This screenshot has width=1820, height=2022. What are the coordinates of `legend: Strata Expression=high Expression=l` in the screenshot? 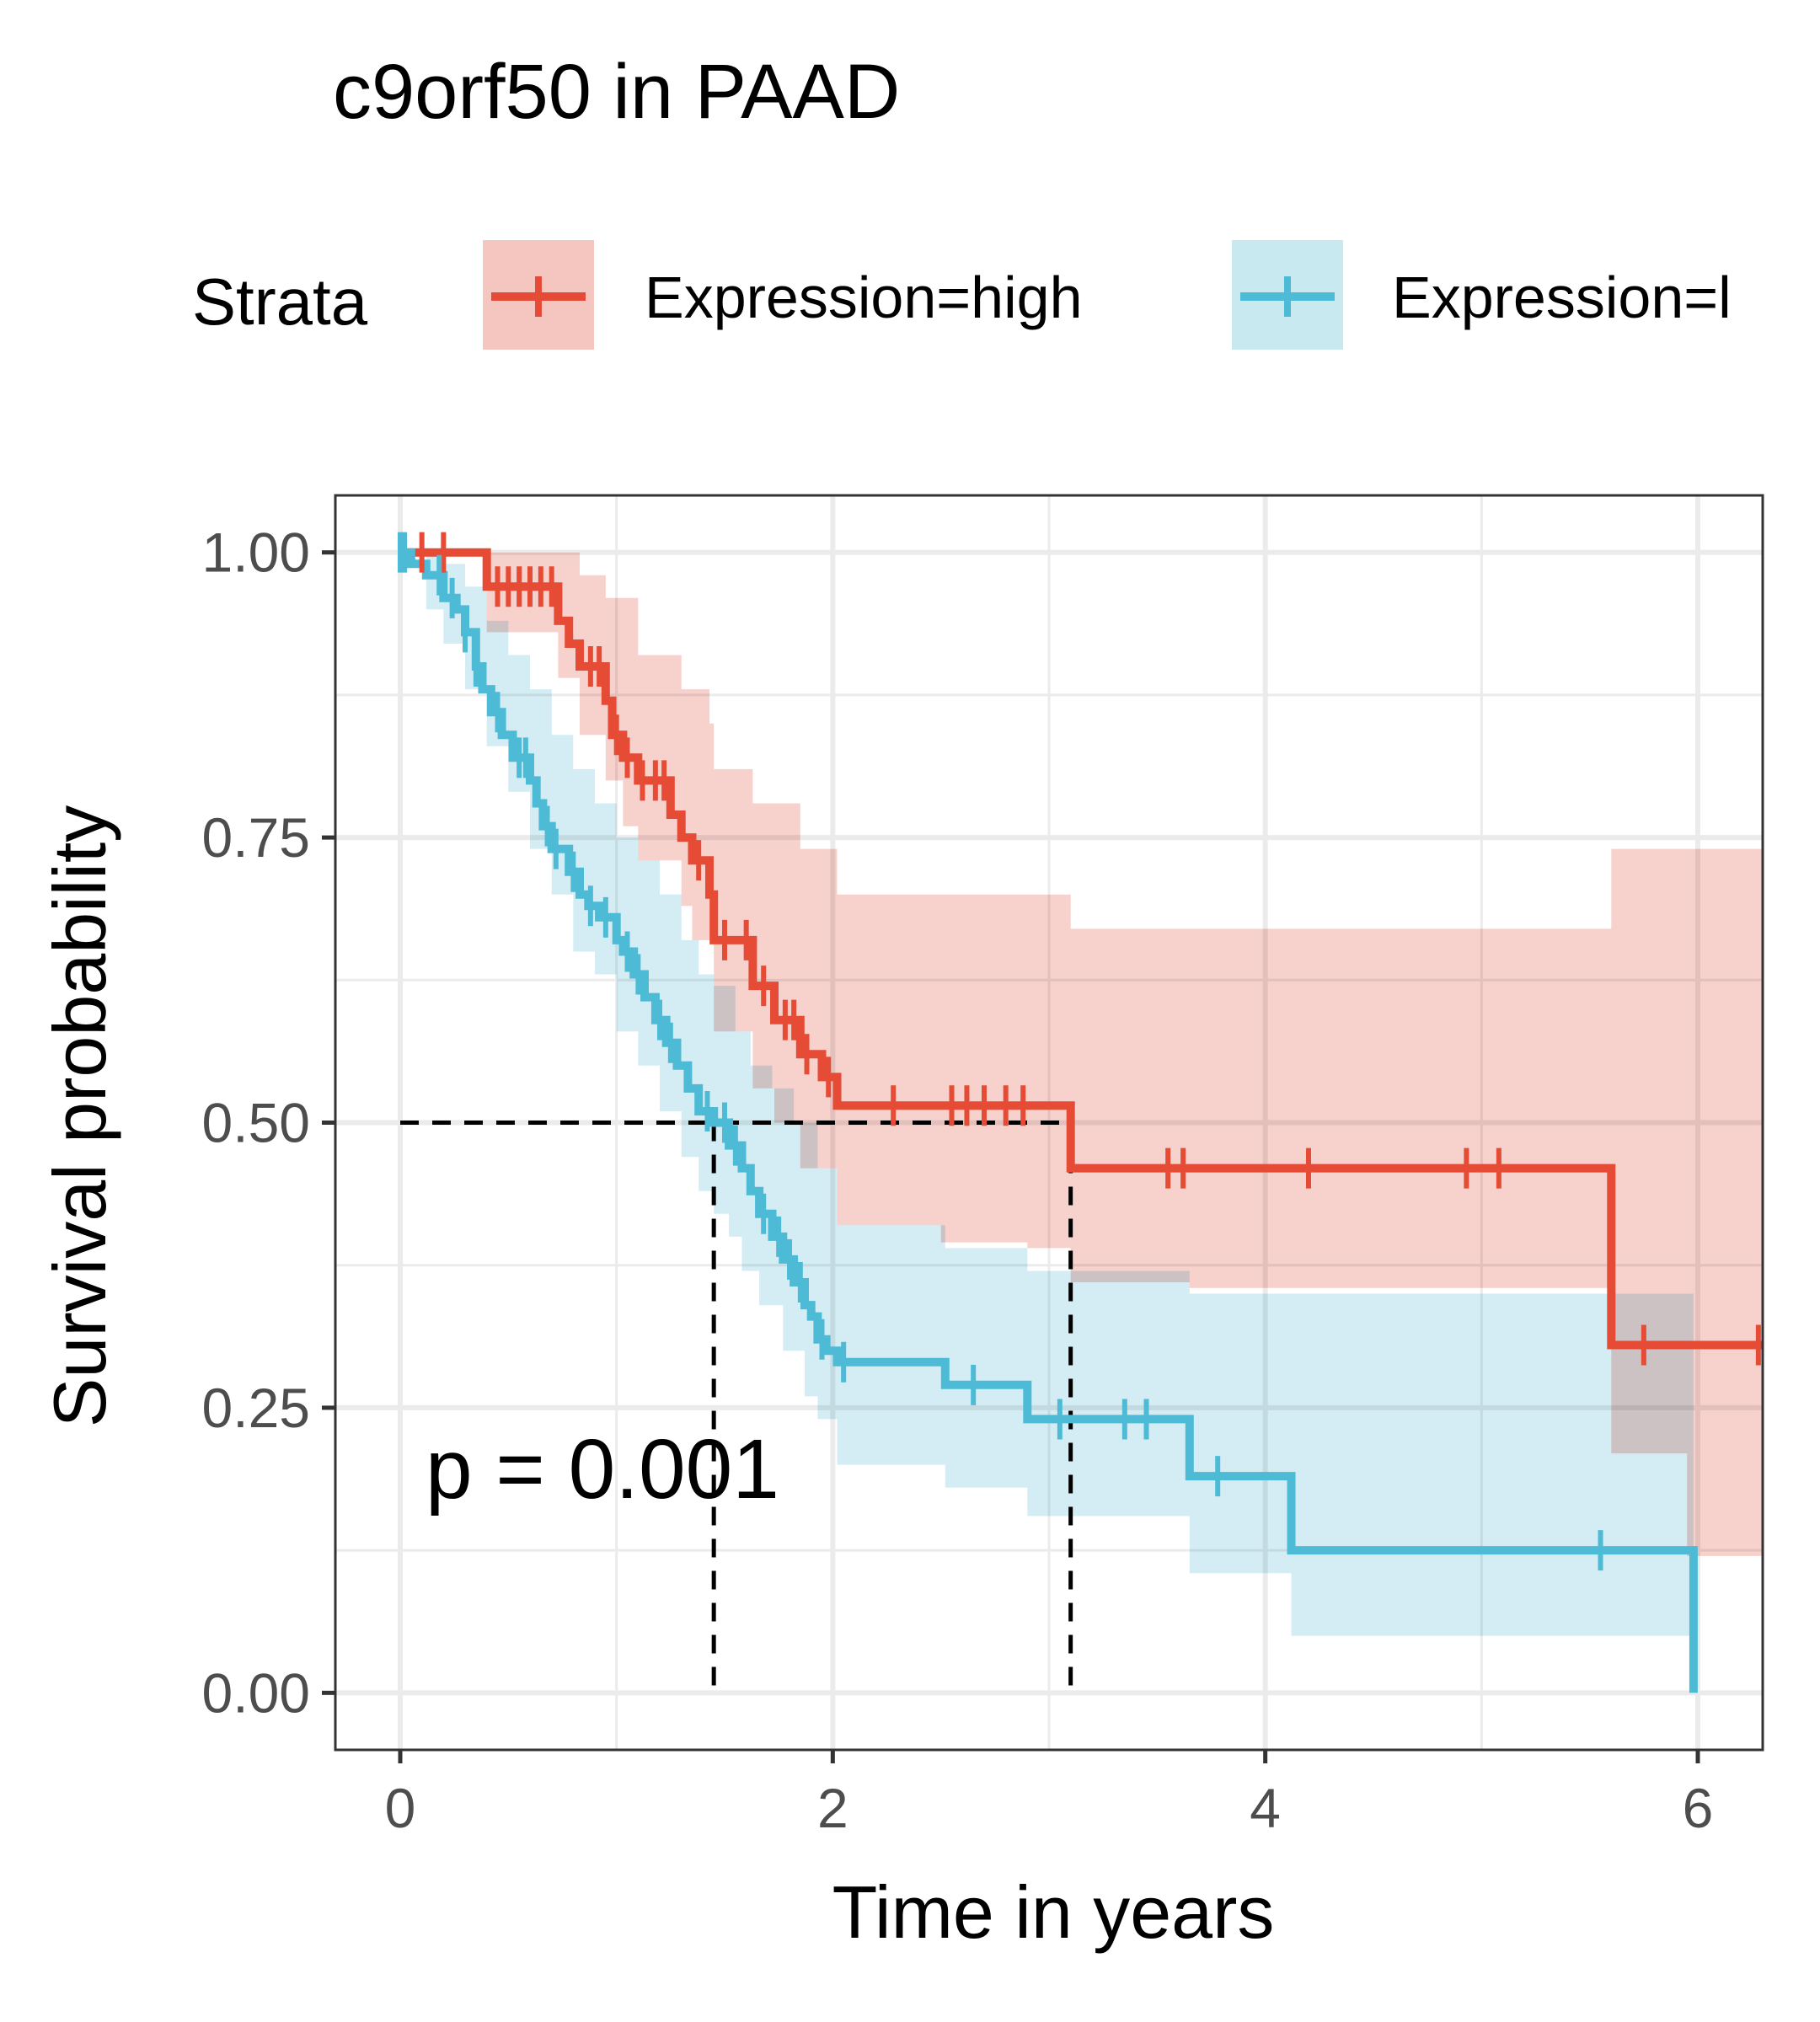 It's located at (962, 295).